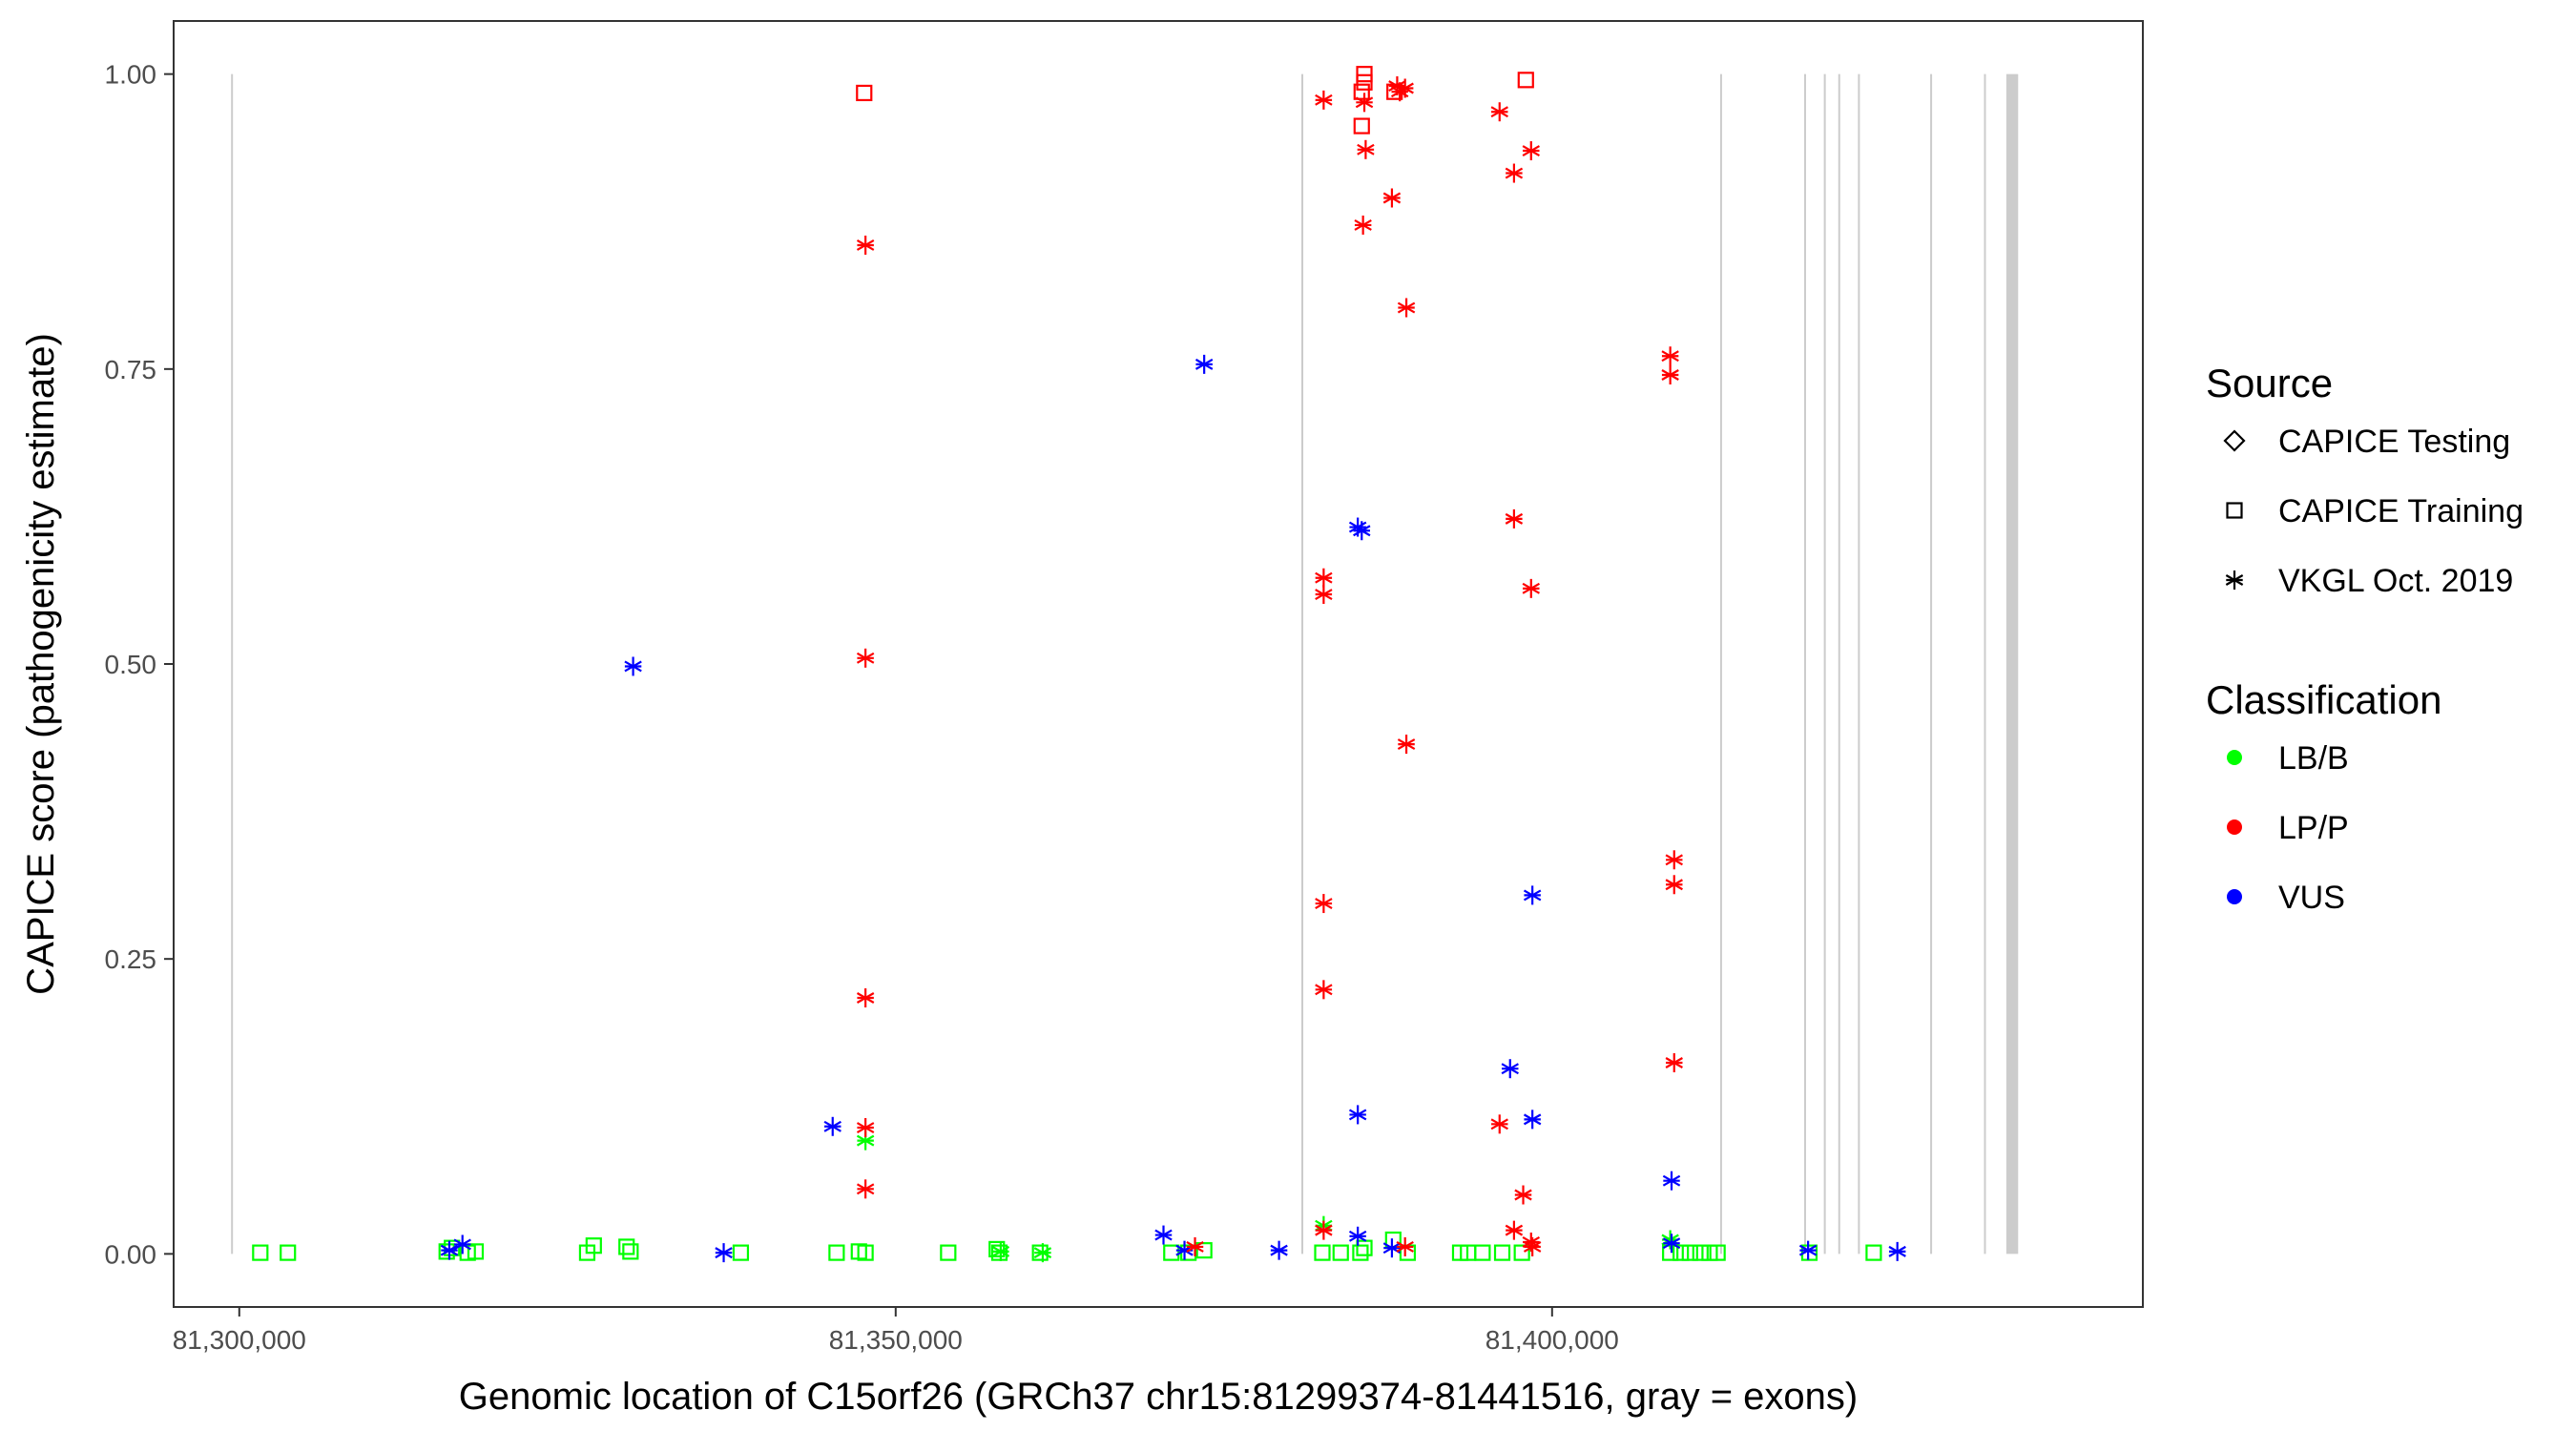  What do you see at coordinates (41, 664) in the screenshot?
I see `y-axis-title: CAPICE score (pathogenicity estimate)` at bounding box center [41, 664].